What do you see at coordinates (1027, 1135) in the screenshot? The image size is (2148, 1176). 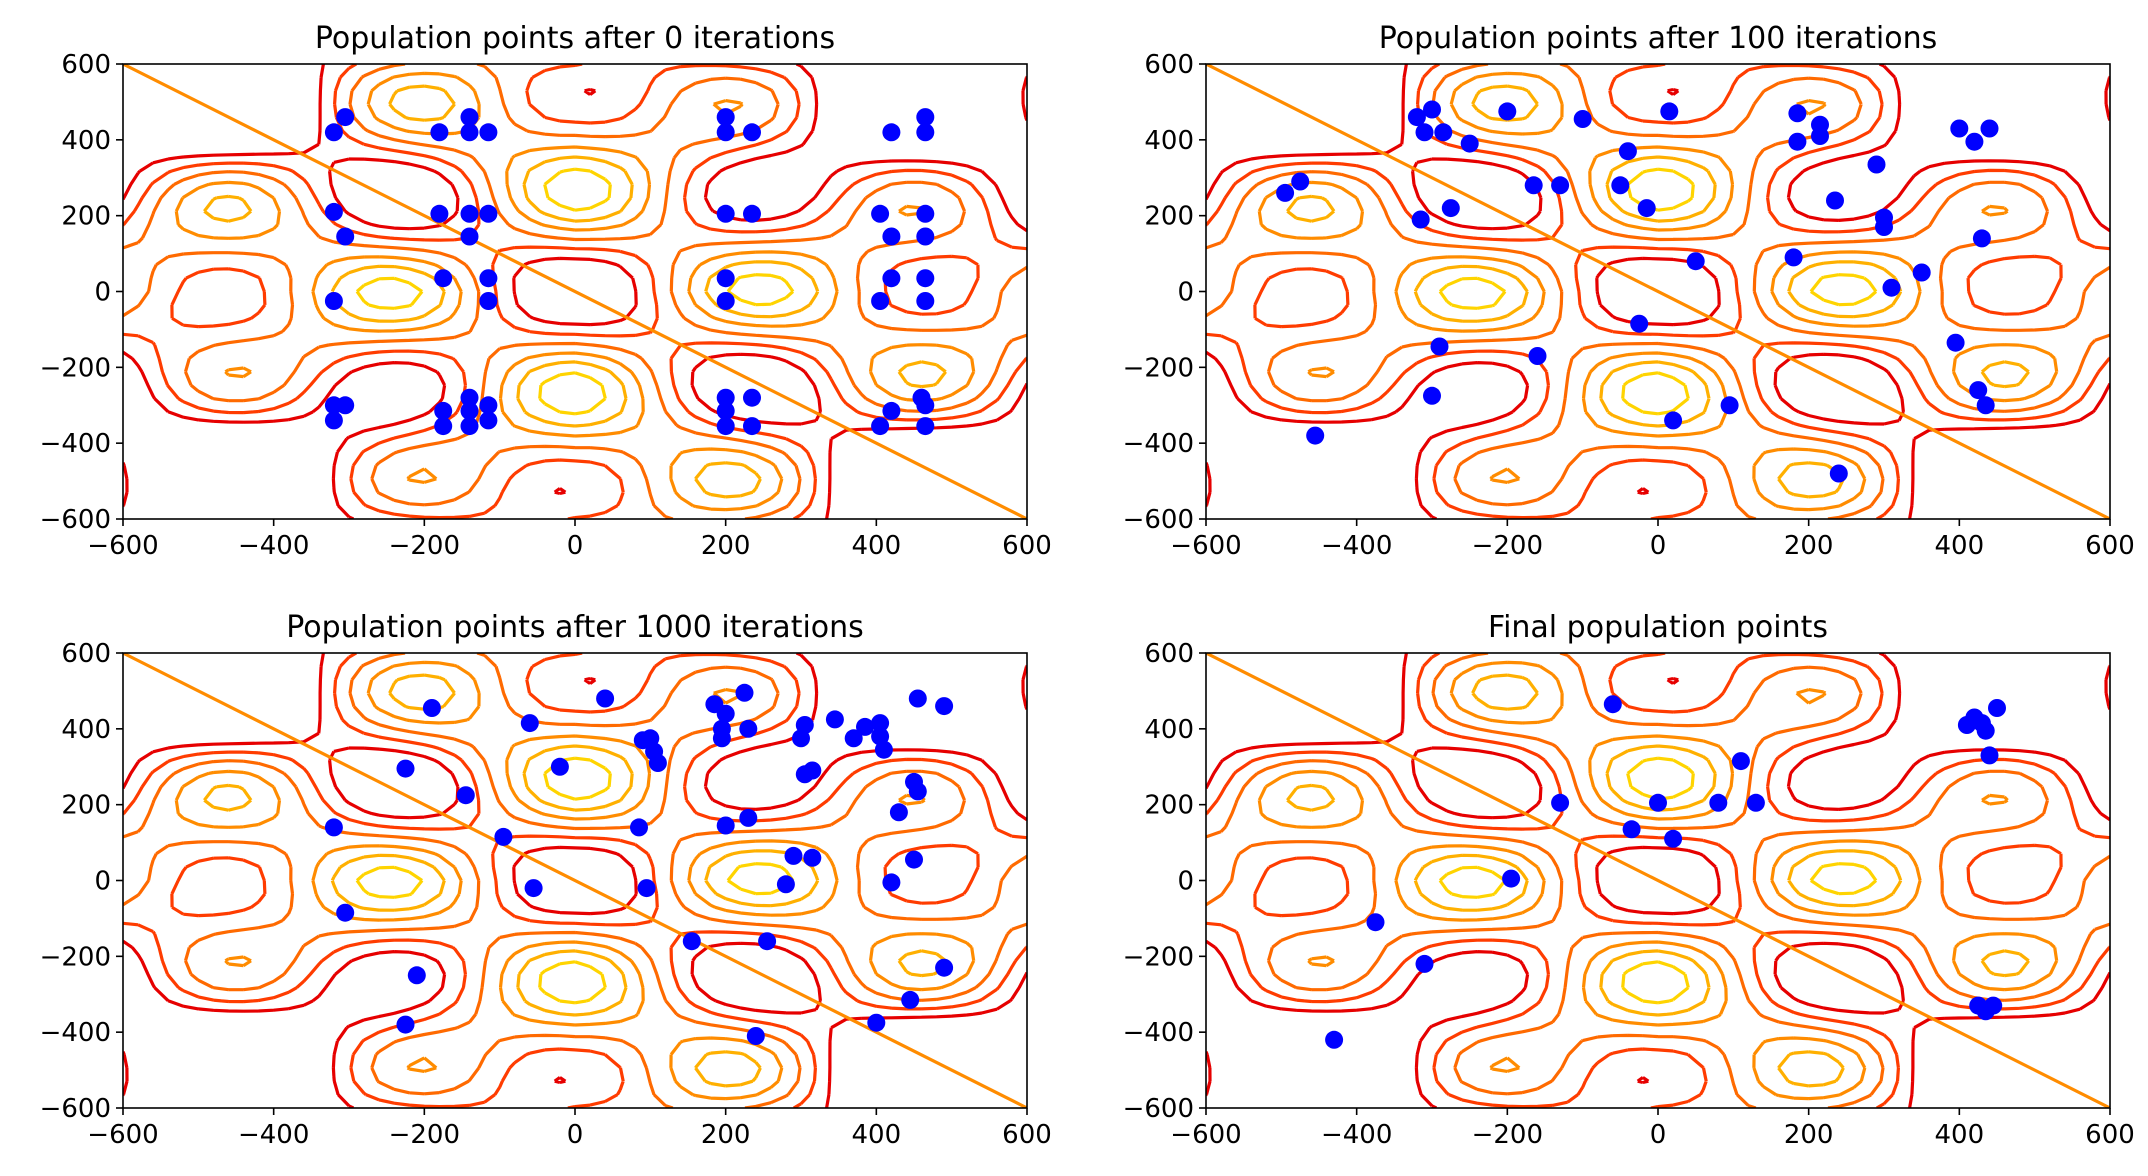 I see `x-tick-label: 600` at bounding box center [1027, 1135].